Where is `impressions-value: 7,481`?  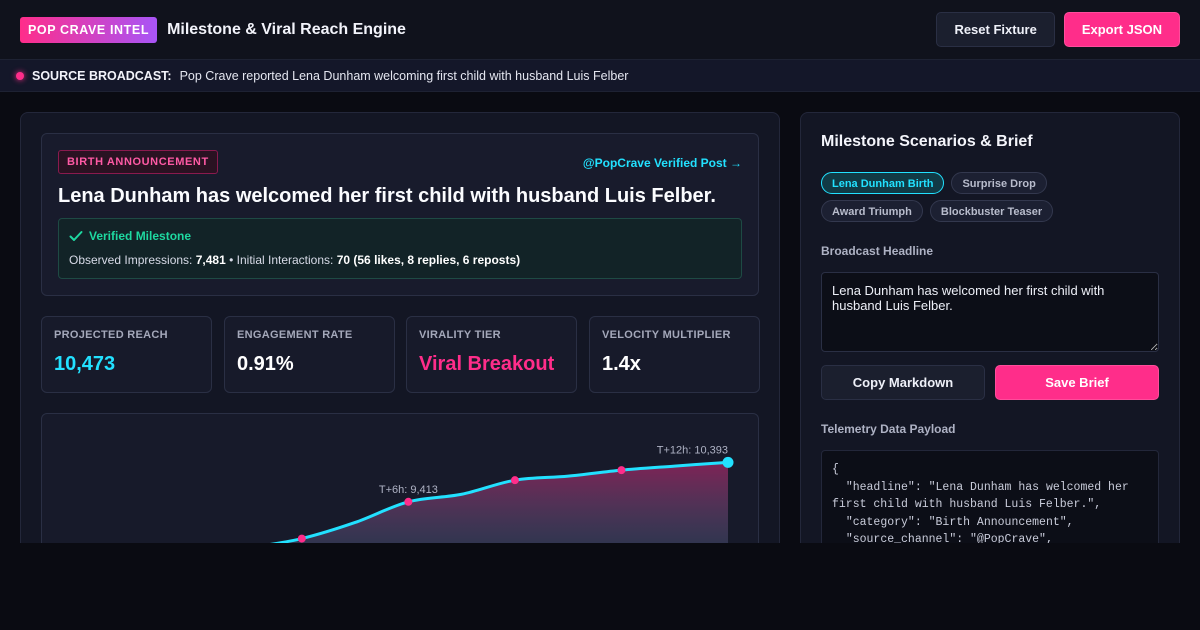
impressions-value: 7,481 is located at coordinates (210, 260).